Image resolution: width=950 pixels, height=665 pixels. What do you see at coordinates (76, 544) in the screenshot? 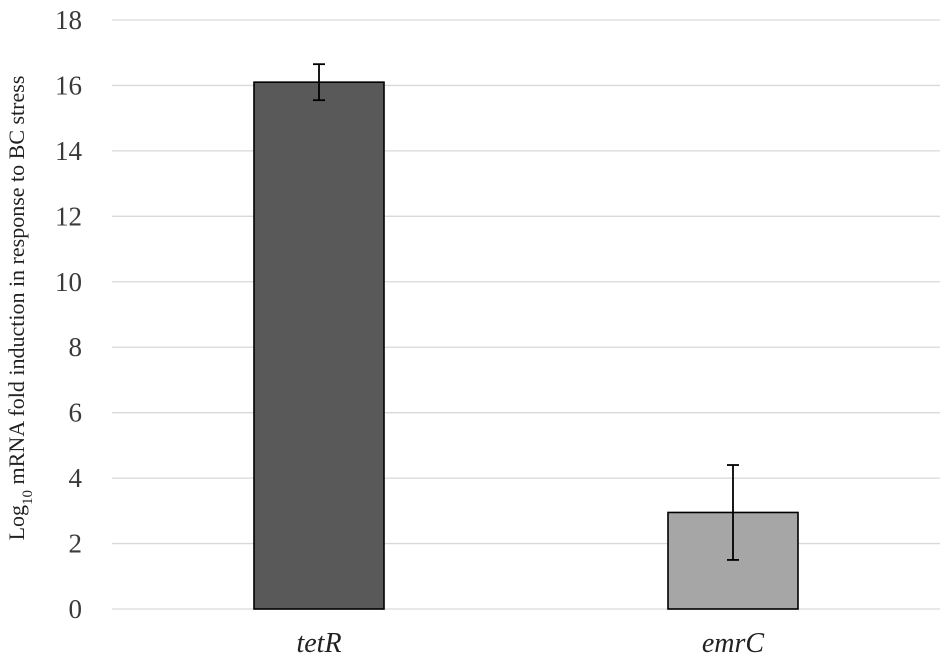
I see `y-tick-label-2: 2` at bounding box center [76, 544].